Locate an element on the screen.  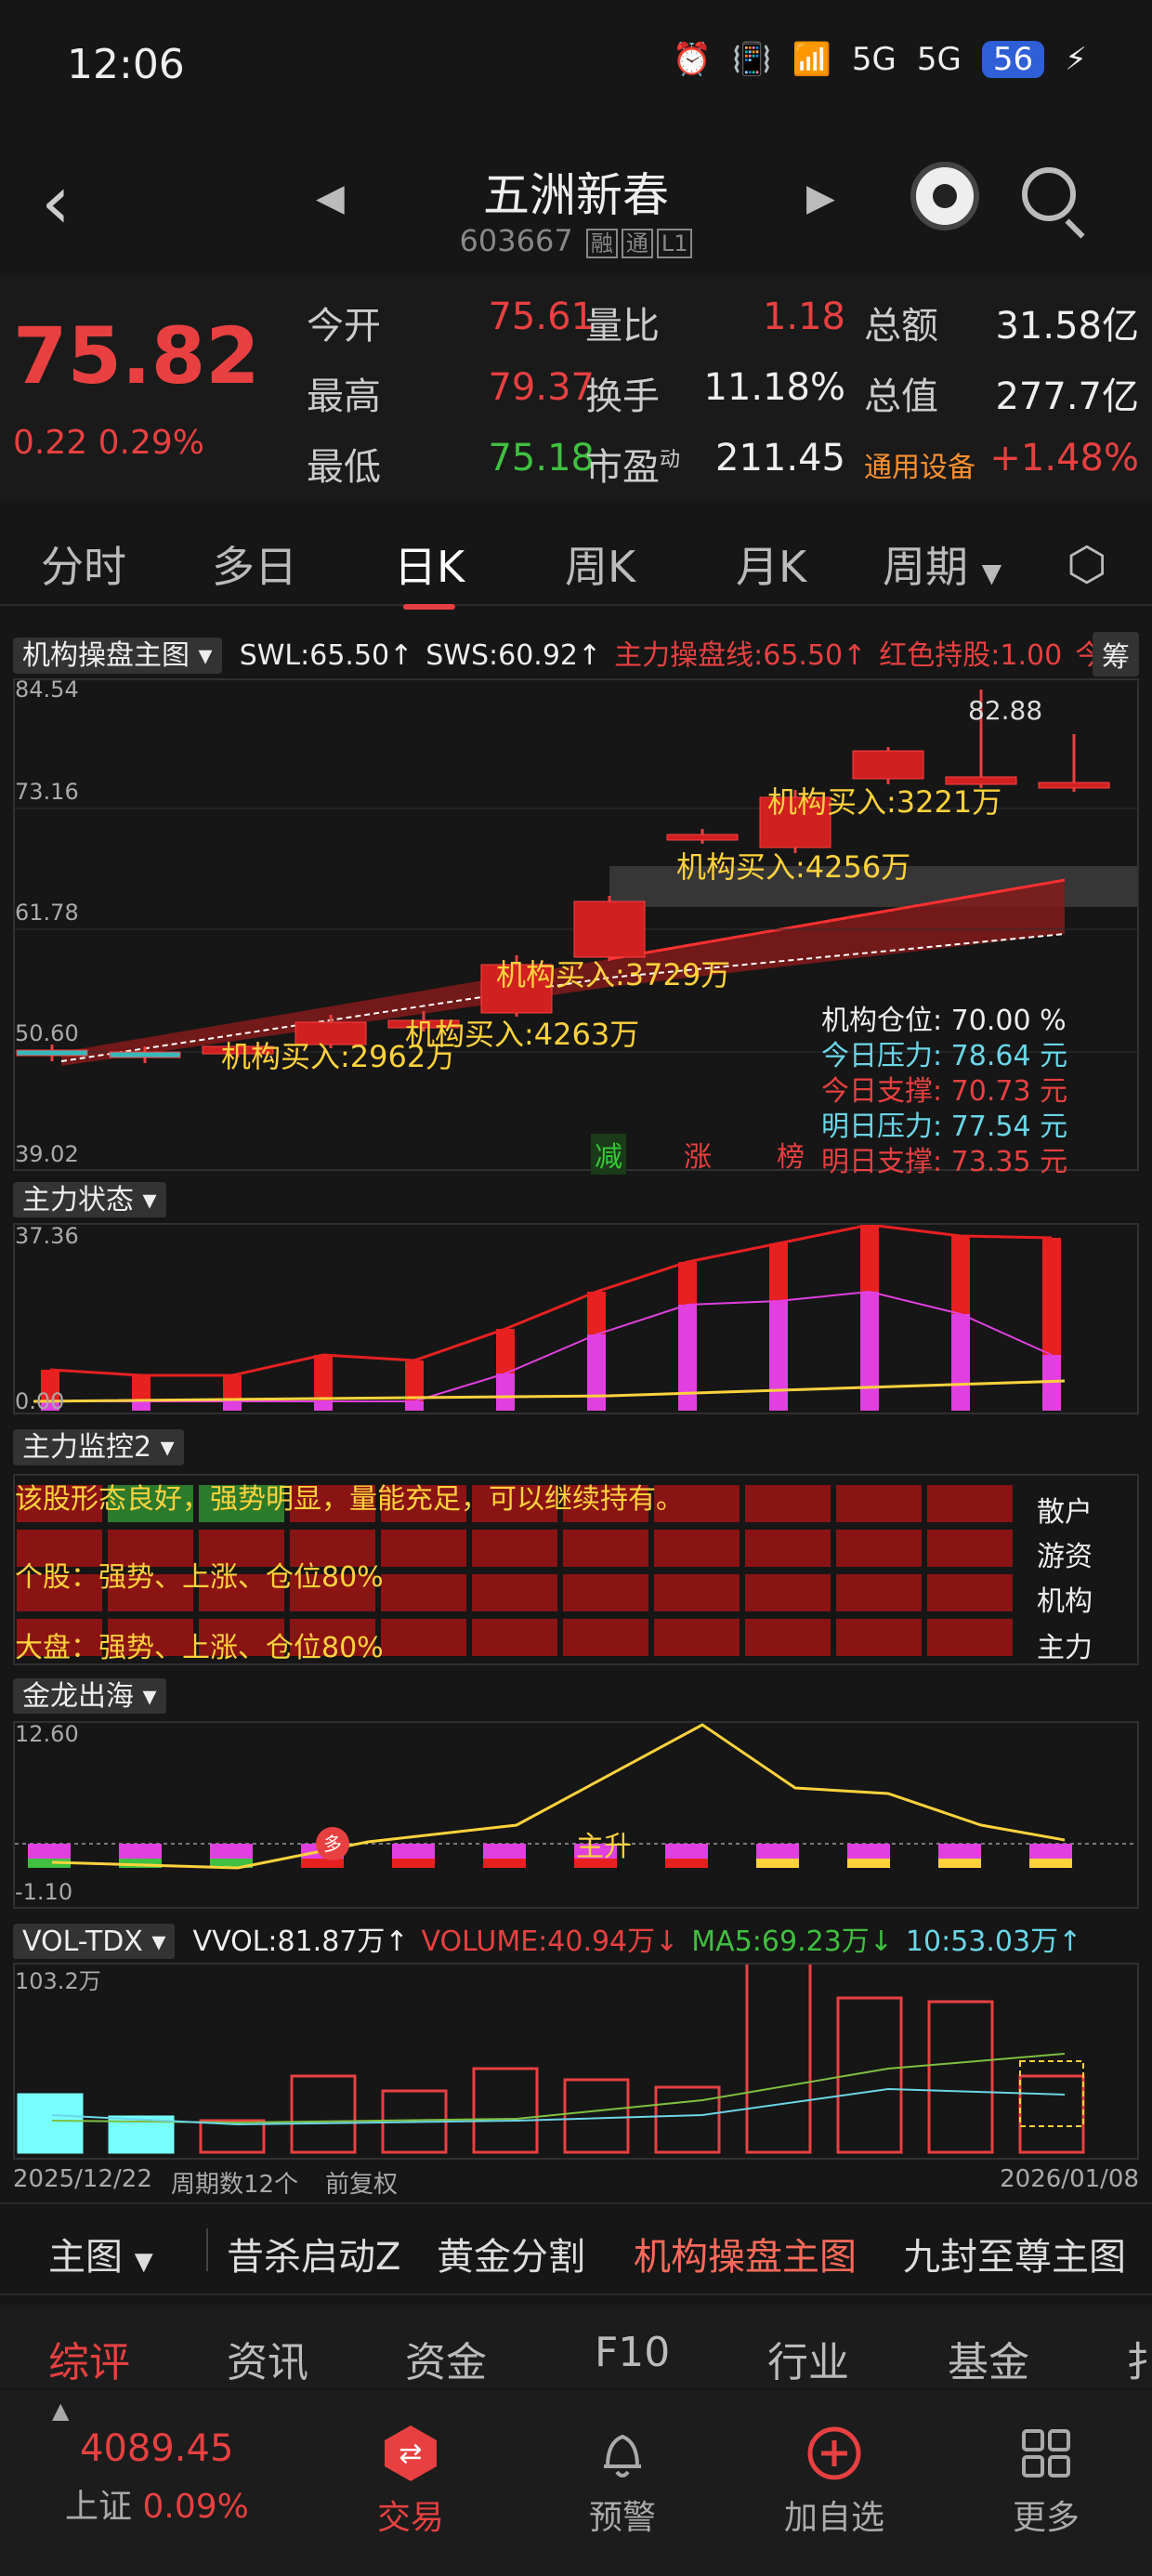
plus-circle-icon is located at coordinates (834, 2453).